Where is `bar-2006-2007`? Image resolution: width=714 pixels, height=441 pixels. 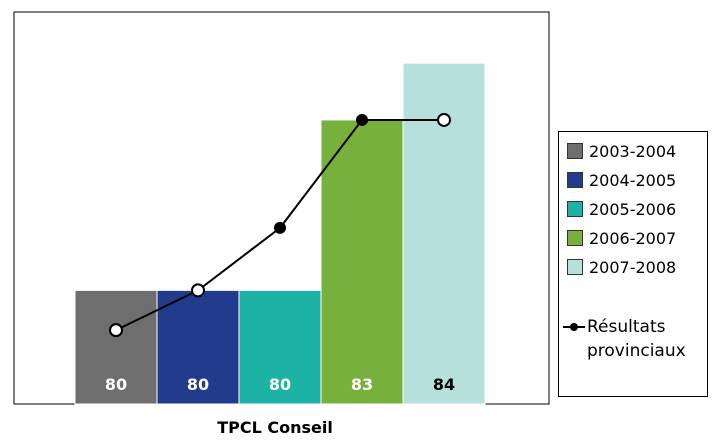
bar-2006-2007 is located at coordinates (362, 262).